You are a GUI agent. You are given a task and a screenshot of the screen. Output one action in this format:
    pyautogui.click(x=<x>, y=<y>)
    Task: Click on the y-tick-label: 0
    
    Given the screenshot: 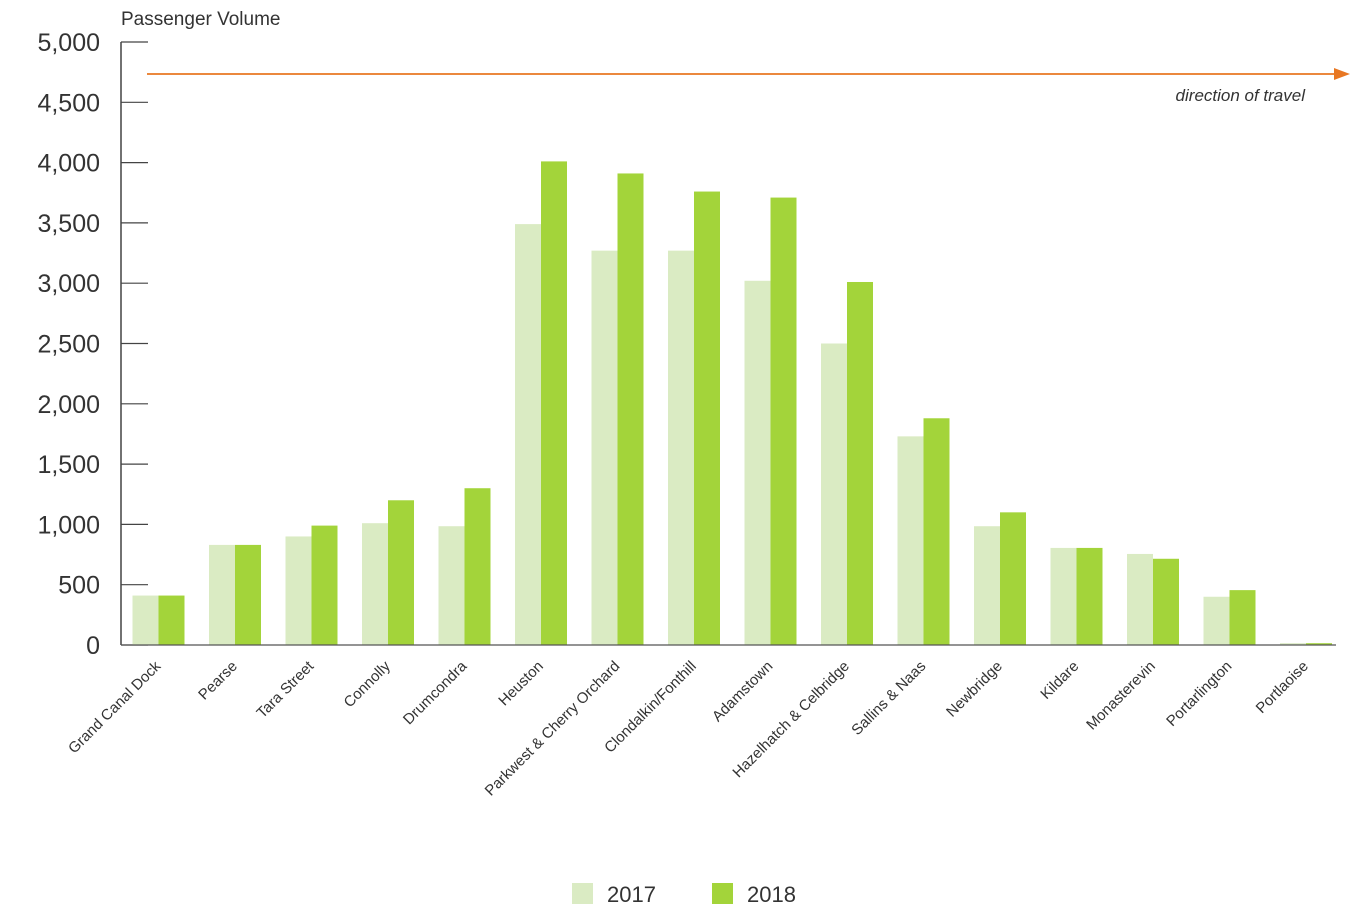 What is the action you would take?
    pyautogui.click(x=93, y=646)
    